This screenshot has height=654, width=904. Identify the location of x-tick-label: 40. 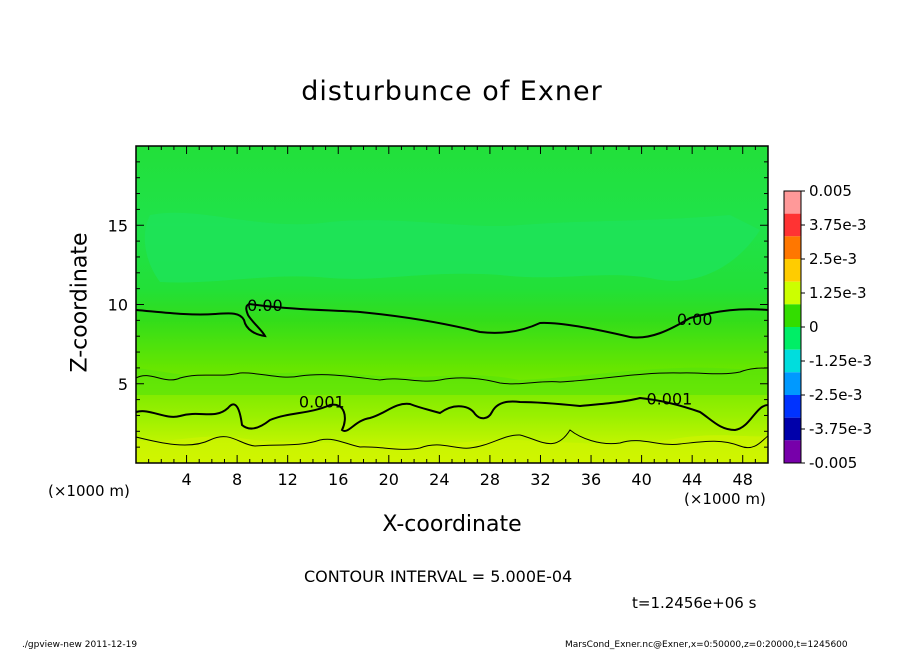
(641, 479).